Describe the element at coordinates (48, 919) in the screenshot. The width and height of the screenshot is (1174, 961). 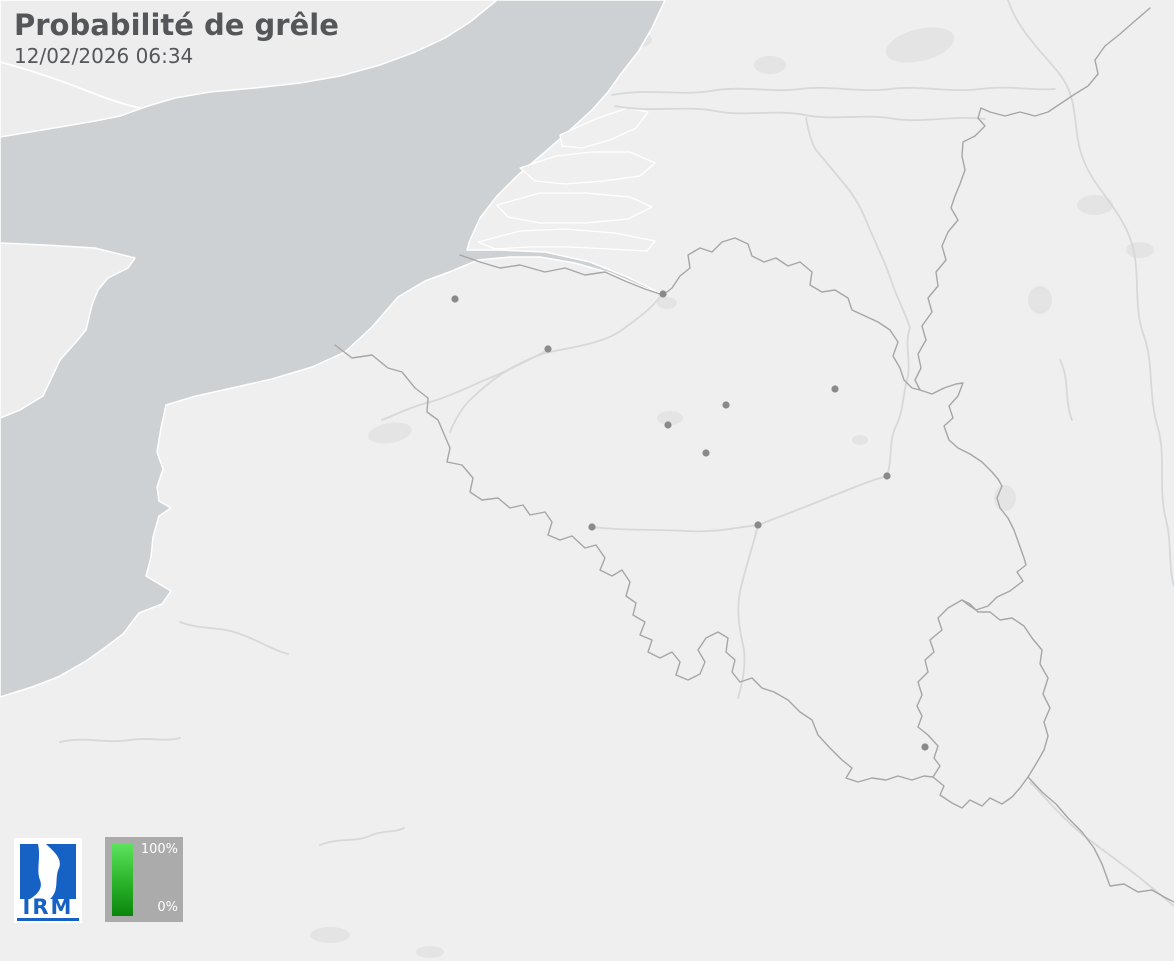
I see `irm-logo-underline` at that location.